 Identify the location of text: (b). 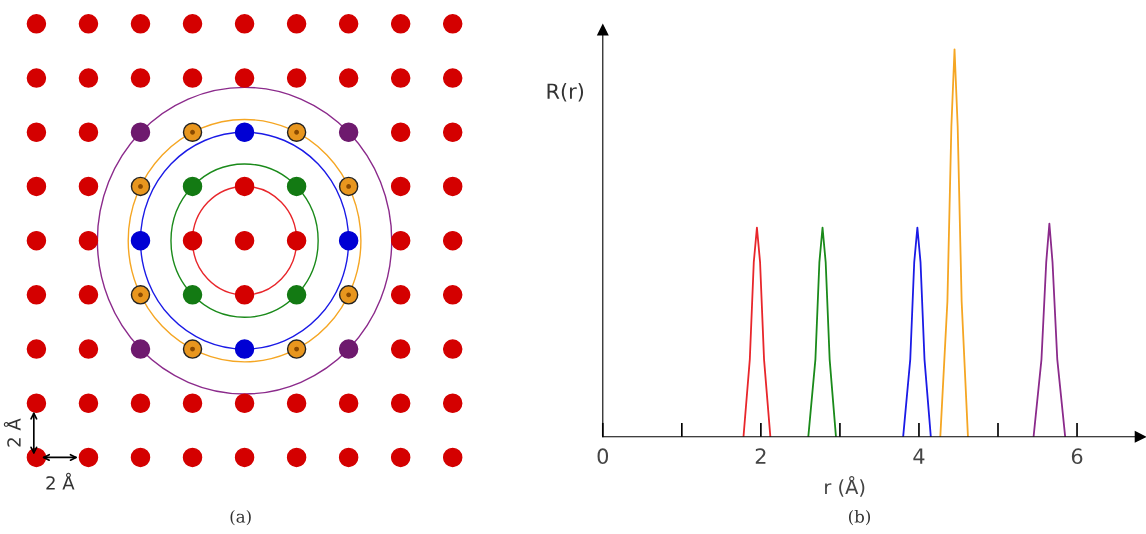
(859, 517).